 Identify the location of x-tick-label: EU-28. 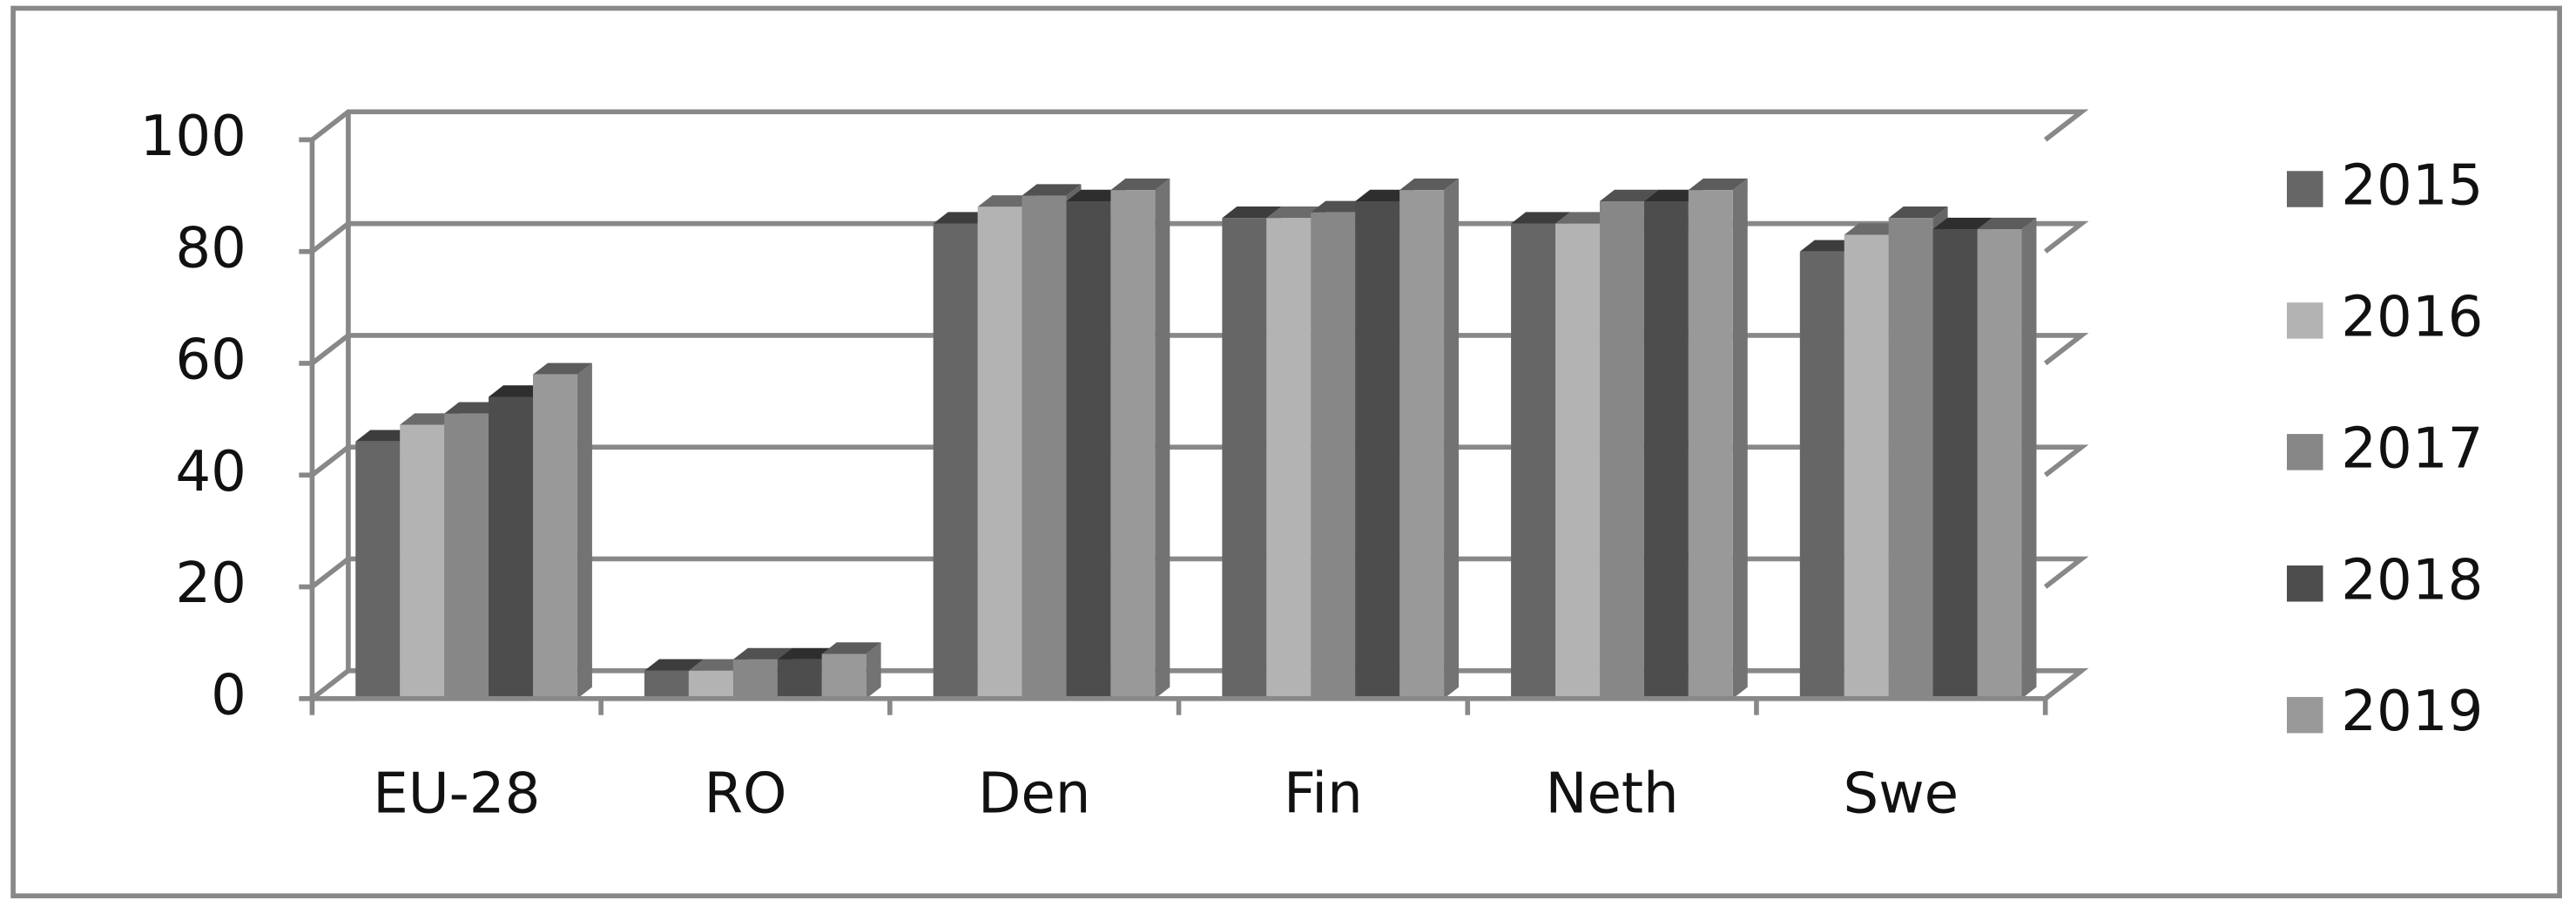
(456, 794).